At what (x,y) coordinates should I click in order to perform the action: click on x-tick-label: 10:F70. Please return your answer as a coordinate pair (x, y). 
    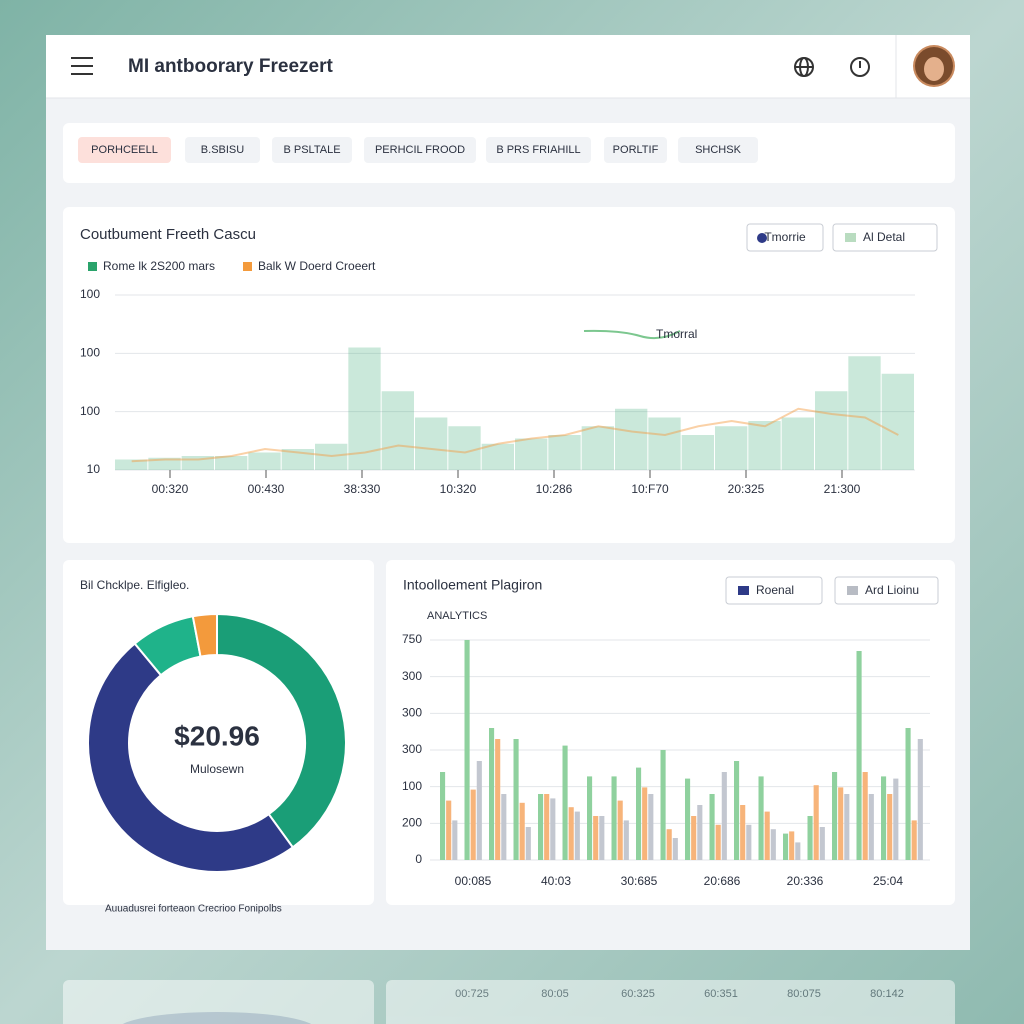
    Looking at the image, I should click on (650, 489).